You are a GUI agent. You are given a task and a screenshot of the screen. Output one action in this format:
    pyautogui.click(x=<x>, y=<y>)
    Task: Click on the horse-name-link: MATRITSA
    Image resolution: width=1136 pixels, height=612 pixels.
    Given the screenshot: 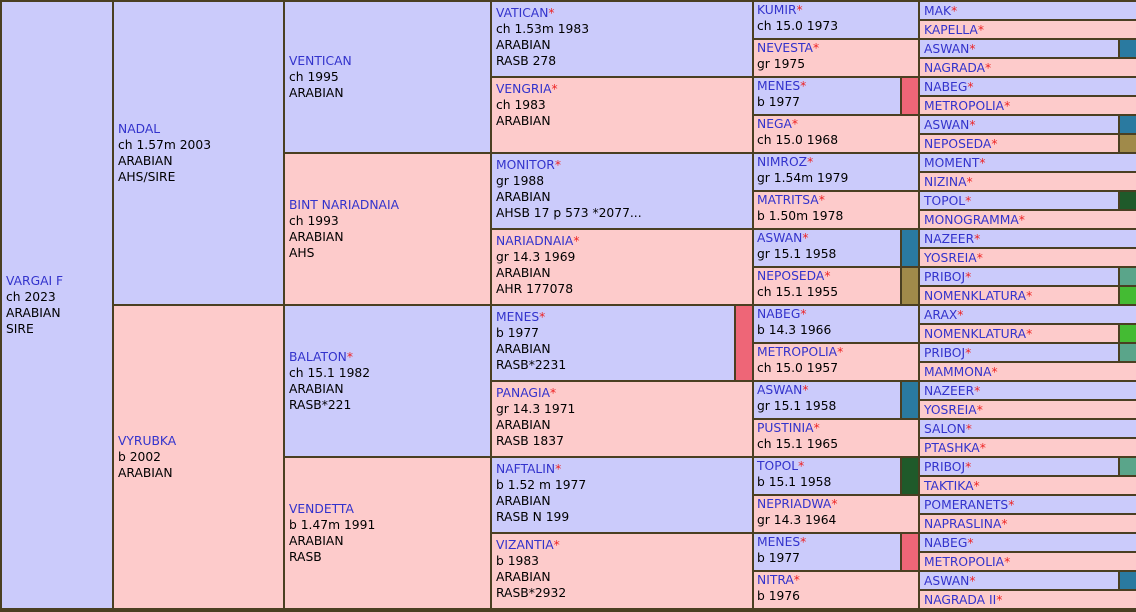 What is the action you would take?
    pyautogui.click(x=788, y=200)
    